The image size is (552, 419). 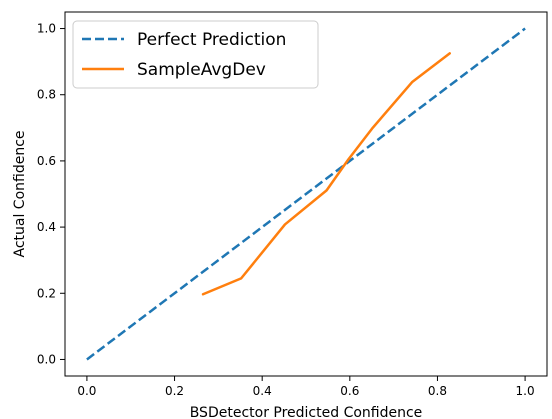 I want to click on y-tick-label: 0.8, so click(x=46, y=95).